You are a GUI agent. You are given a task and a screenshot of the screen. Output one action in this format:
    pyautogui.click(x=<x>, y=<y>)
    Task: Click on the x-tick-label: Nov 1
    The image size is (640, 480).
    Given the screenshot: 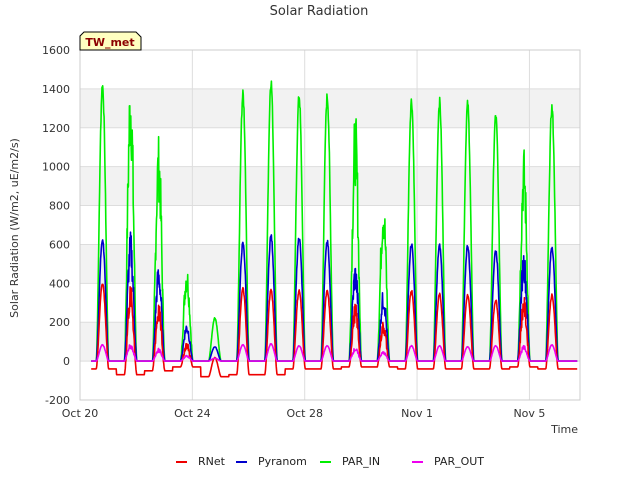 What is the action you would take?
    pyautogui.click(x=417, y=413)
    